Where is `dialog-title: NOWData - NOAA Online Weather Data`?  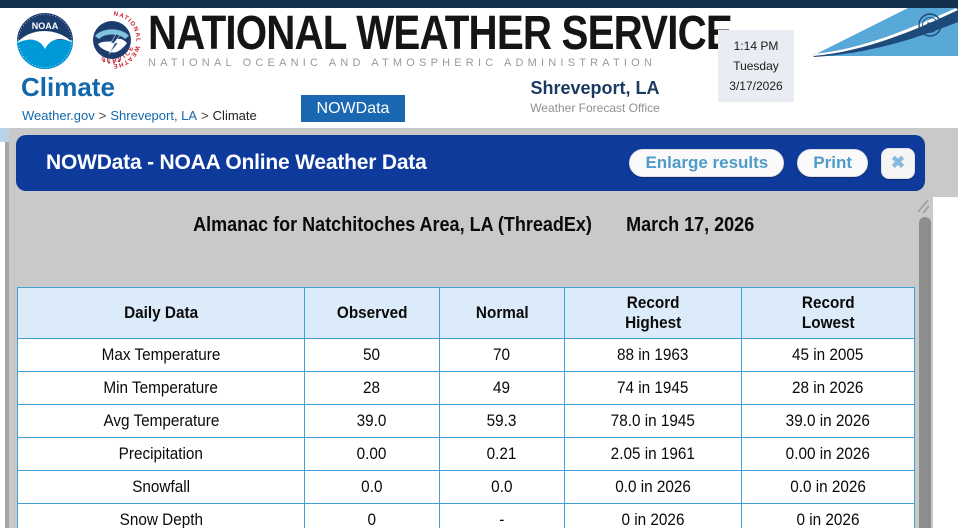
dialog-title: NOWData - NOAA Online Weather Data is located at coordinates (236, 162).